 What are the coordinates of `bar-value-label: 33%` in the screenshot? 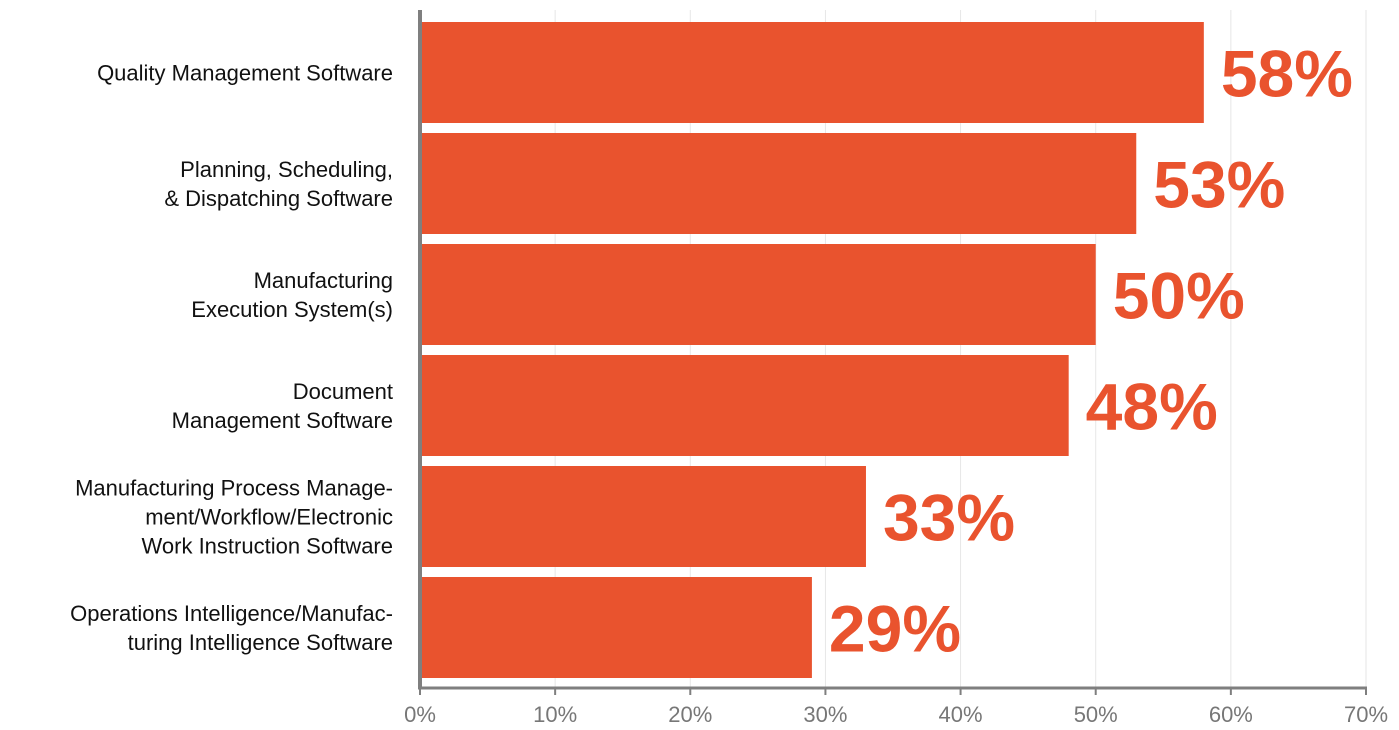 It's located at (949, 518).